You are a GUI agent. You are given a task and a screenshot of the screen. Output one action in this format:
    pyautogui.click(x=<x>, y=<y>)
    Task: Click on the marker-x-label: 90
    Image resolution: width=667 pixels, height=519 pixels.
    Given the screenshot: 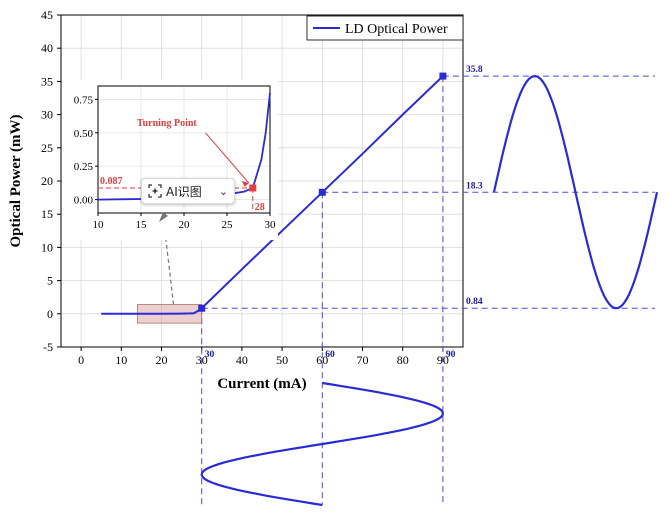 What is the action you would take?
    pyautogui.click(x=451, y=355)
    